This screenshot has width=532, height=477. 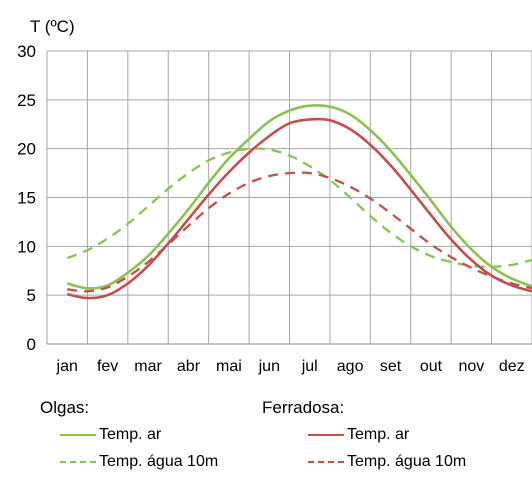 What do you see at coordinates (229, 366) in the screenshot?
I see `x-tick-label: mai` at bounding box center [229, 366].